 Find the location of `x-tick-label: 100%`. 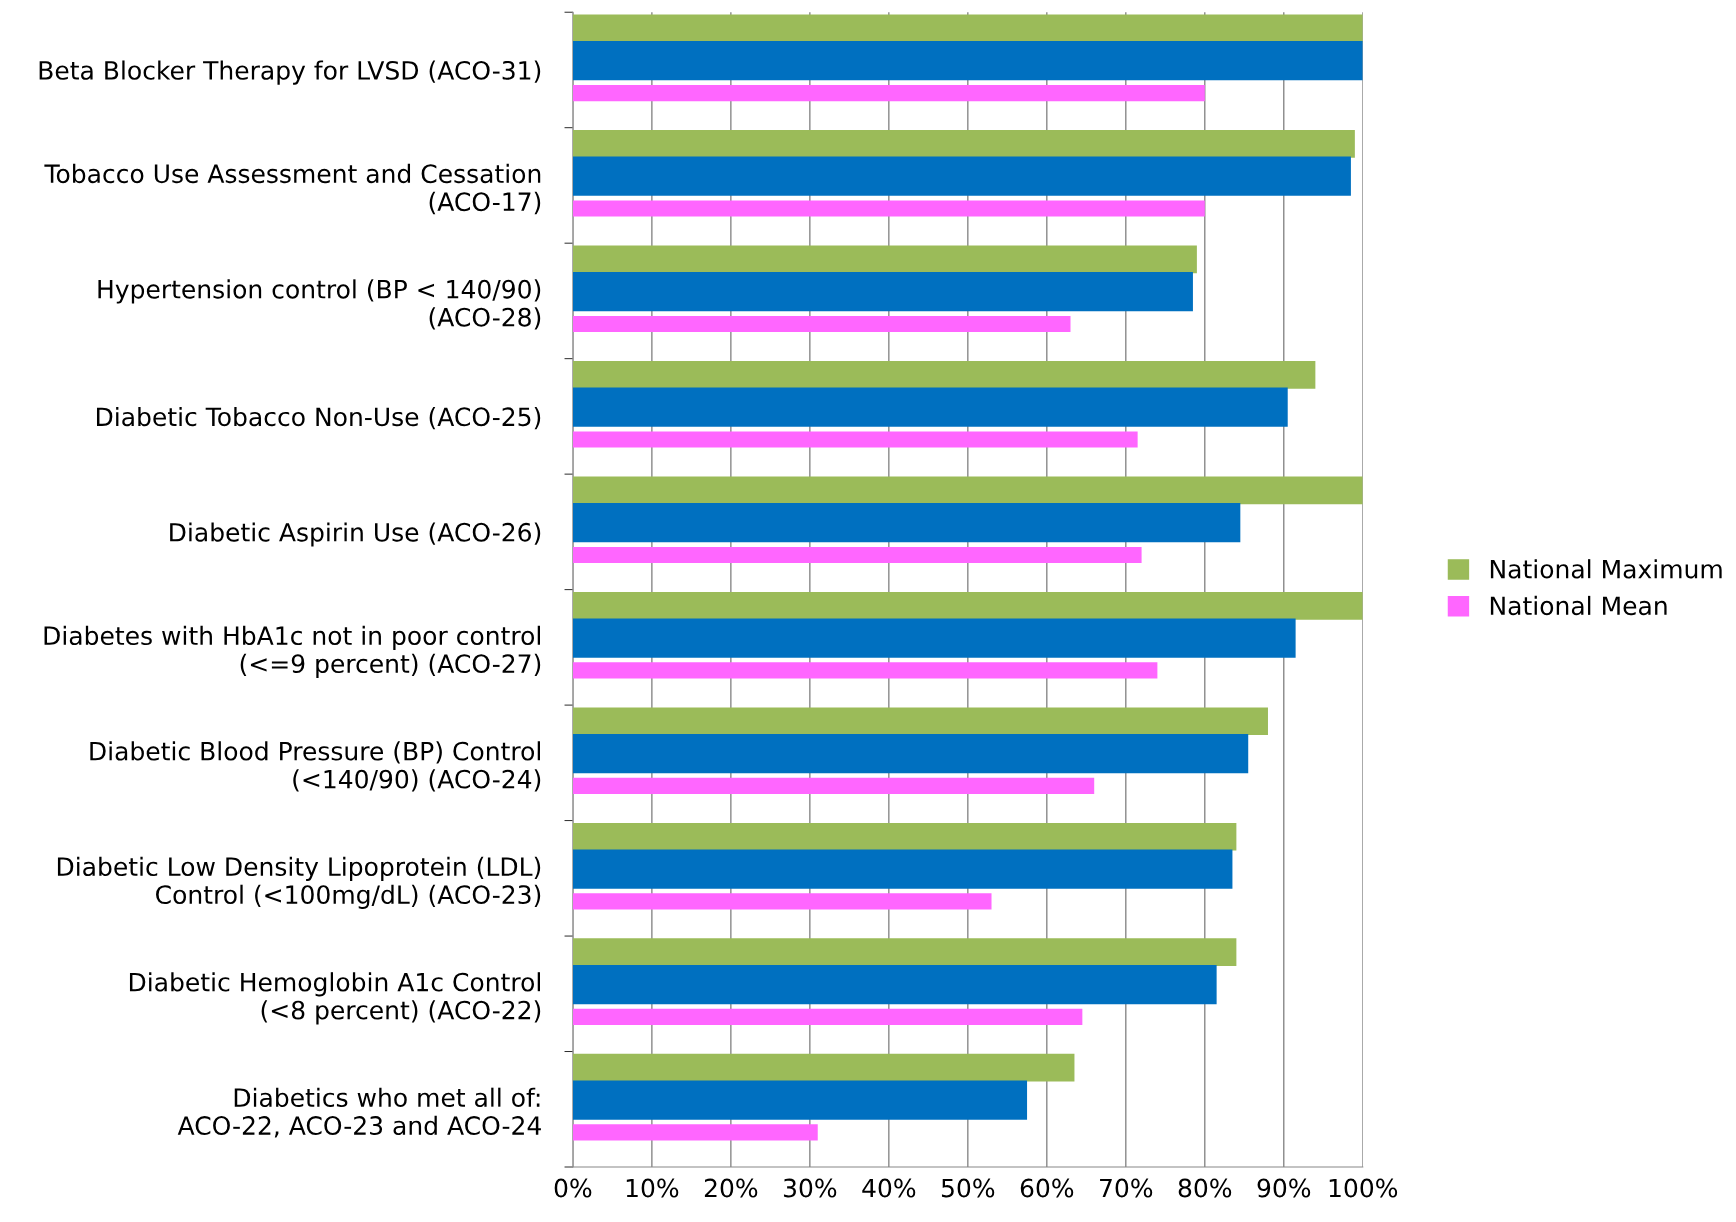

x-tick-label: 100% is located at coordinates (1363, 1188).